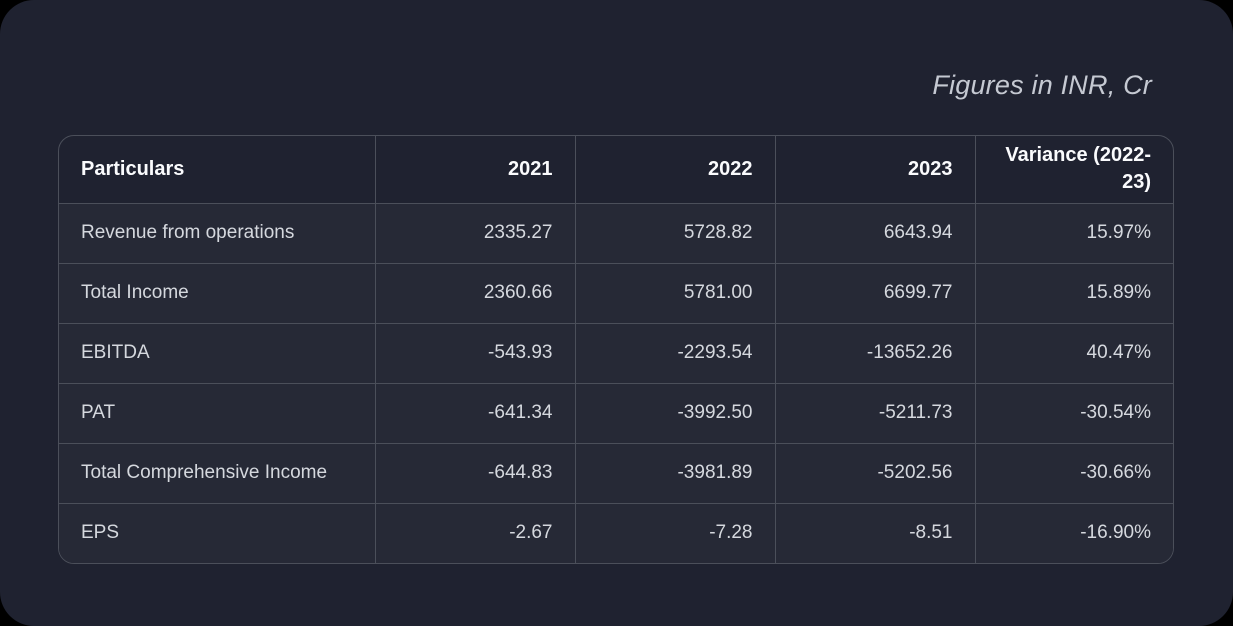  What do you see at coordinates (475, 353) in the screenshot?
I see `cell-2021: -543.93` at bounding box center [475, 353].